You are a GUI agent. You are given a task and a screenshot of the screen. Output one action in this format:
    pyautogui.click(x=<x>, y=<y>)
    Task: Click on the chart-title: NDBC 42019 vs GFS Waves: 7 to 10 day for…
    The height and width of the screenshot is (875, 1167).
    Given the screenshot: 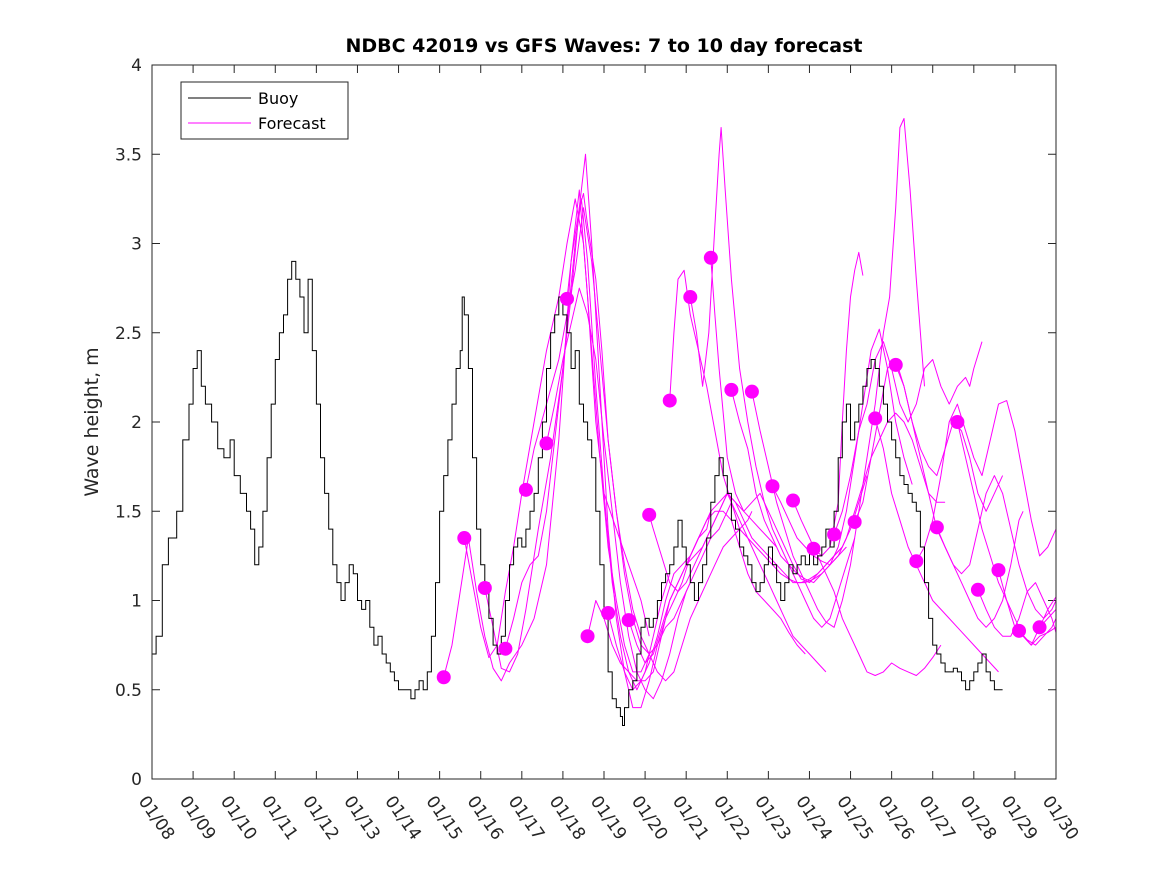 What is the action you would take?
    pyautogui.click(x=603, y=46)
    